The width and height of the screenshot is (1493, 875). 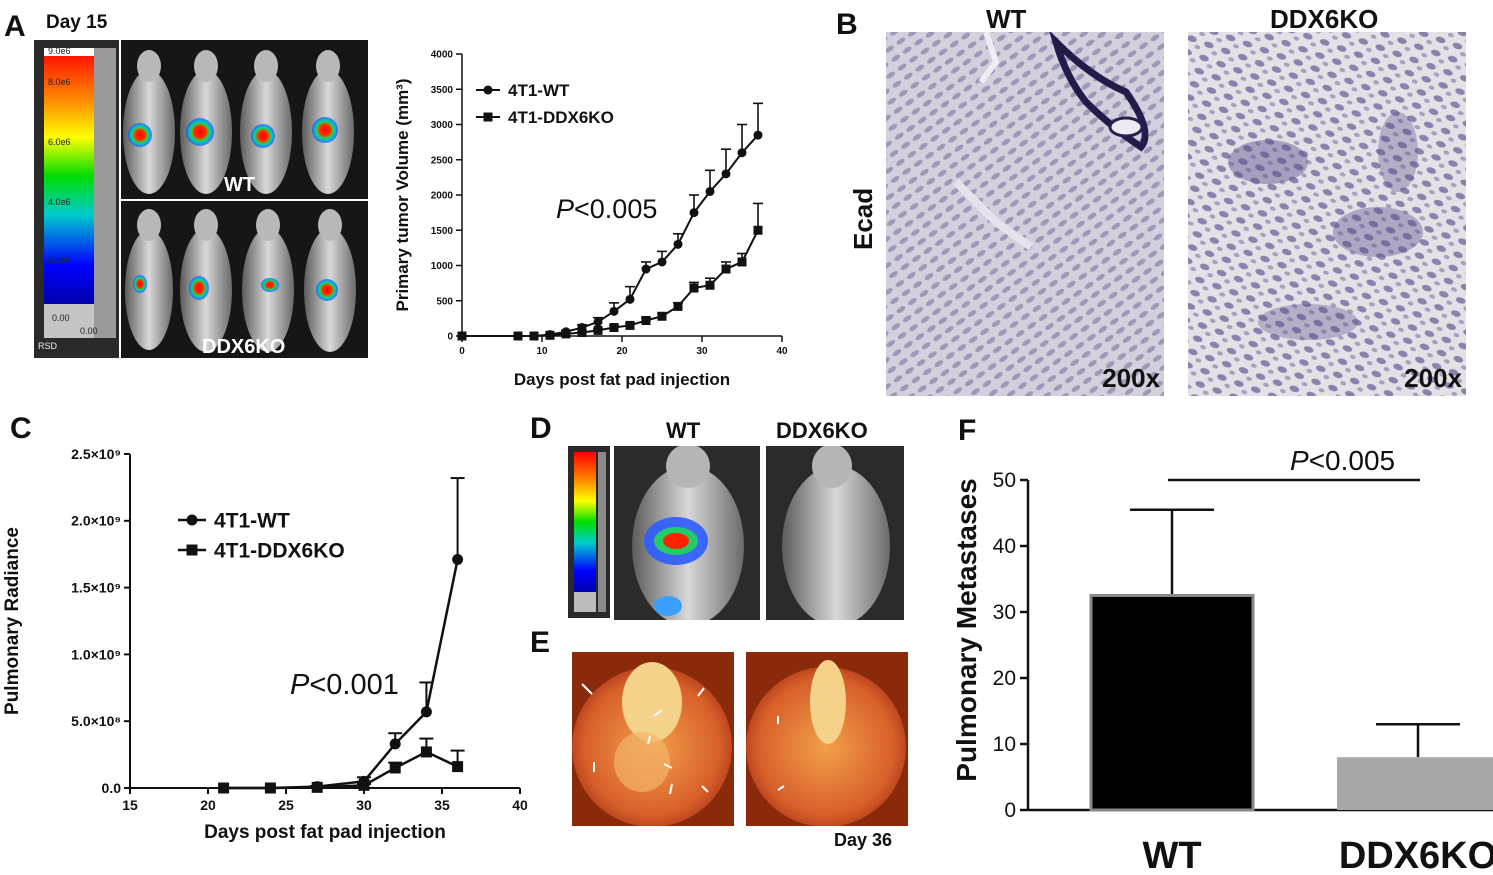 I want to click on panel-letter-b: B, so click(x=847, y=24).